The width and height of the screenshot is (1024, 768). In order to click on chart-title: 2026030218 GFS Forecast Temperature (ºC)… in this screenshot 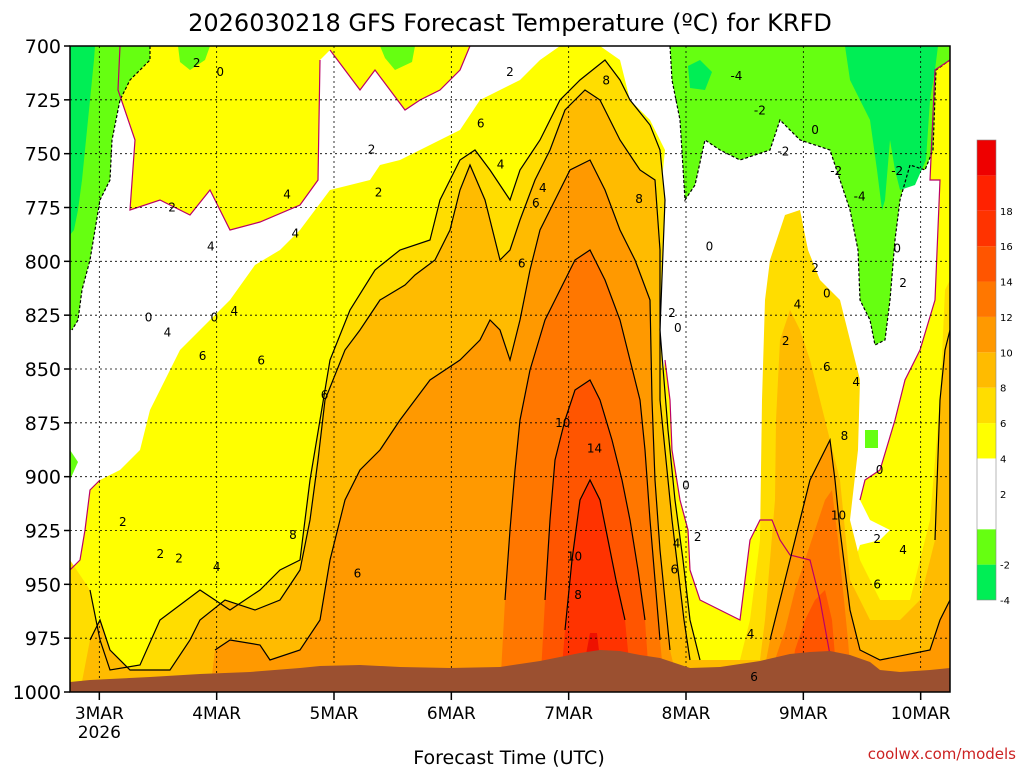, I will do `click(510, 23)`.